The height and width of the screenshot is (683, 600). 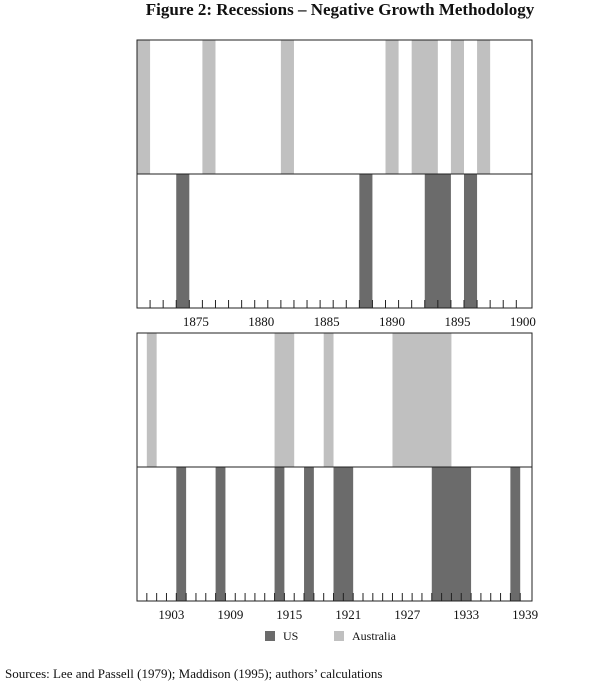 I want to click on x-tick-label: 1921, so click(x=348, y=614).